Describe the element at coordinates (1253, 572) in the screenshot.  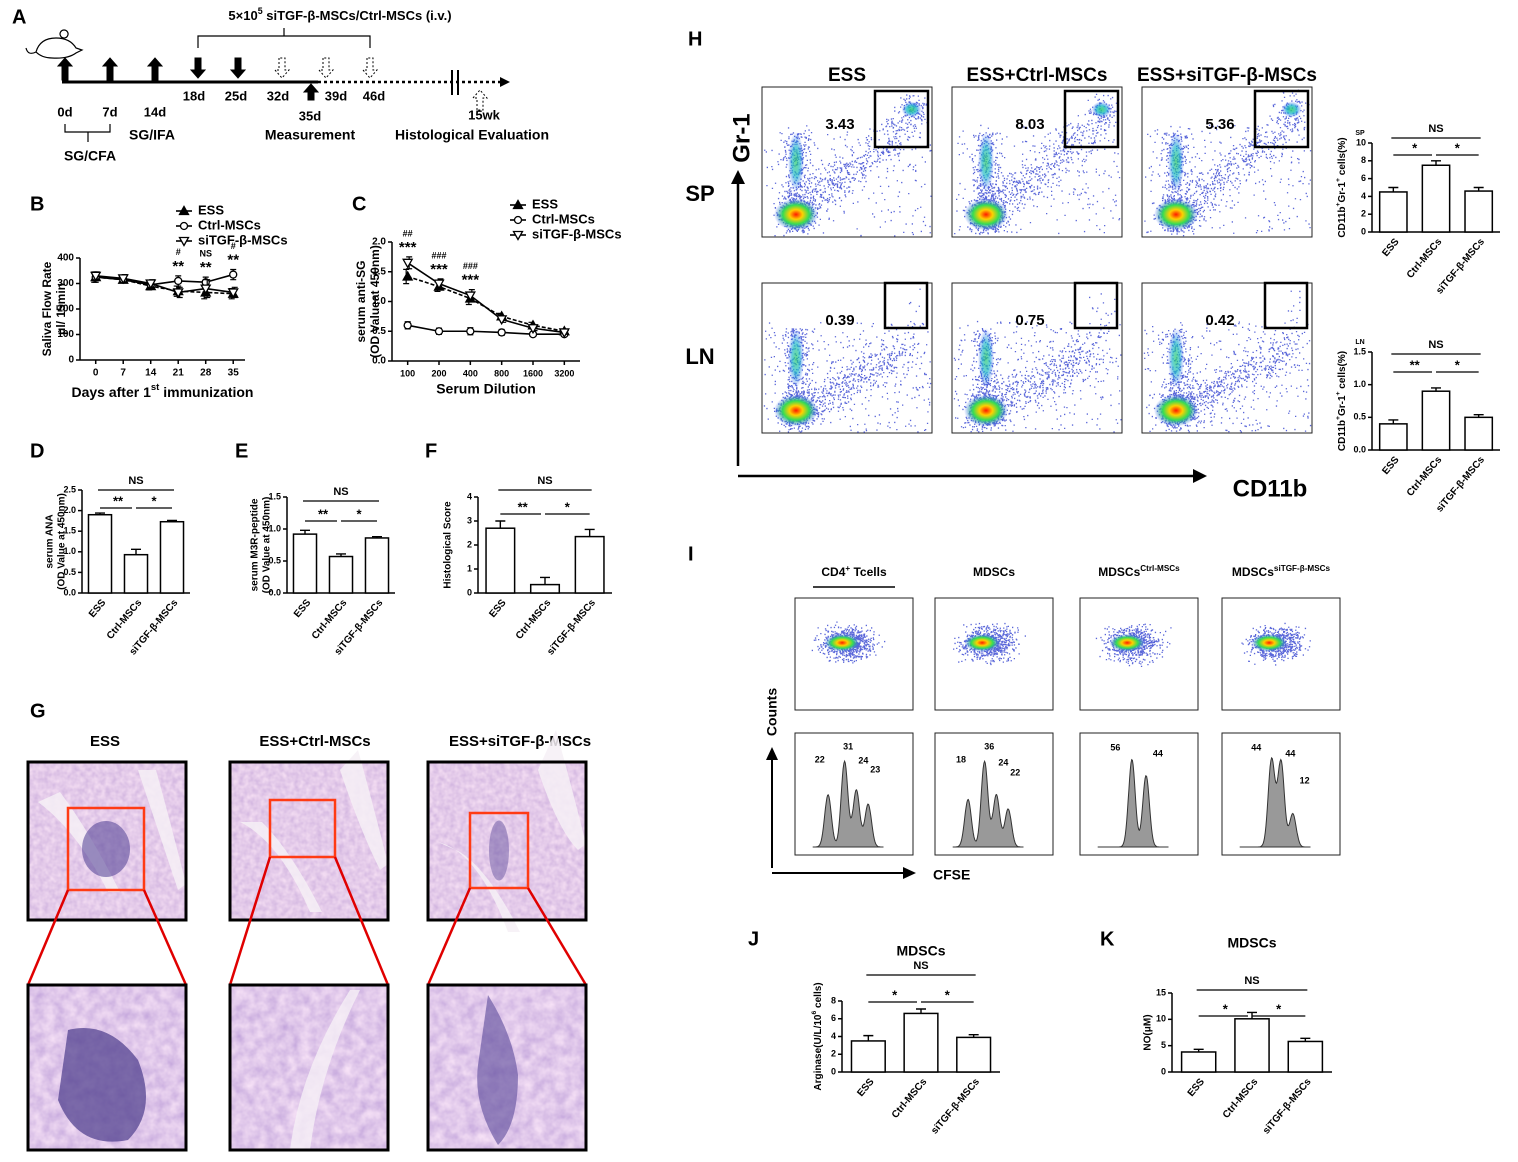
I see `text-segment: MDSCs` at that location.